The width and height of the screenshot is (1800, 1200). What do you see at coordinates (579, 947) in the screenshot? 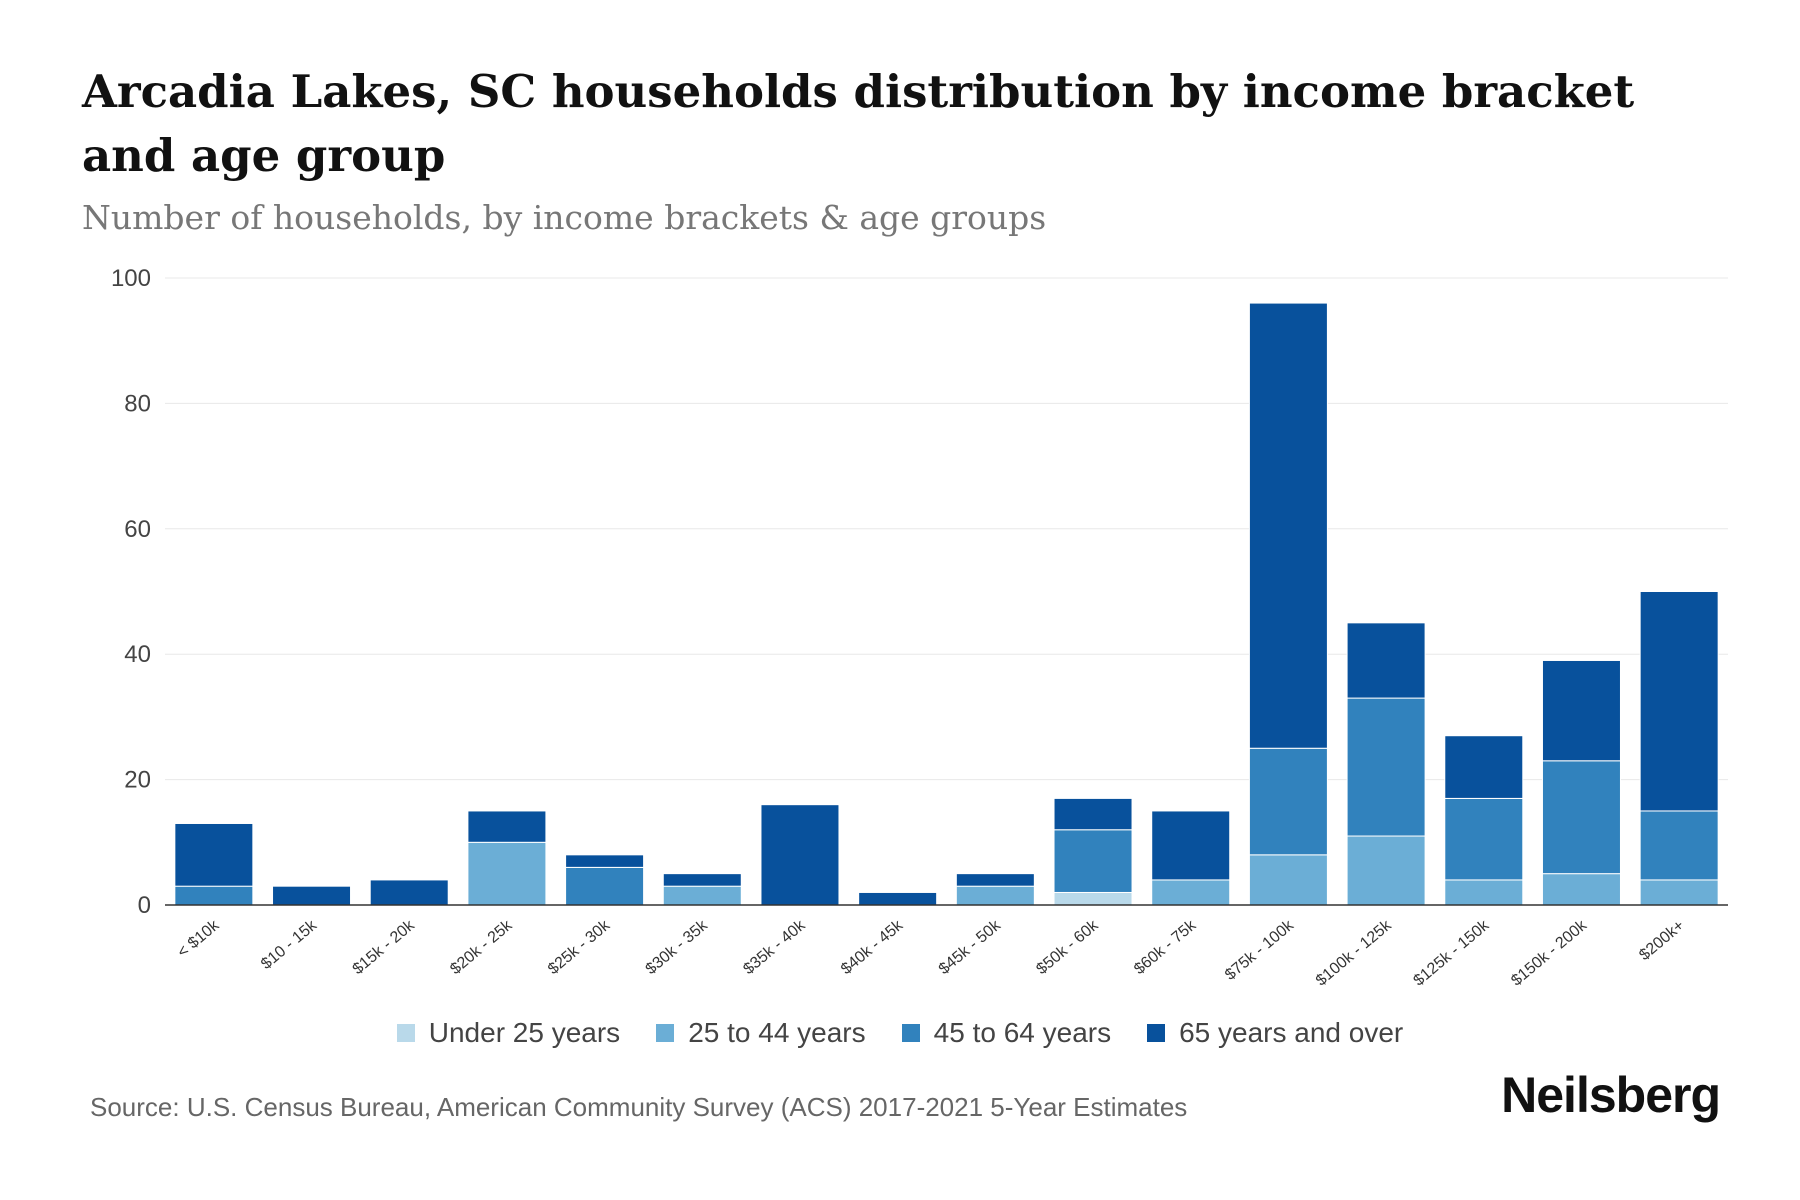
I see `x-tick-label: $25k - 30k` at bounding box center [579, 947].